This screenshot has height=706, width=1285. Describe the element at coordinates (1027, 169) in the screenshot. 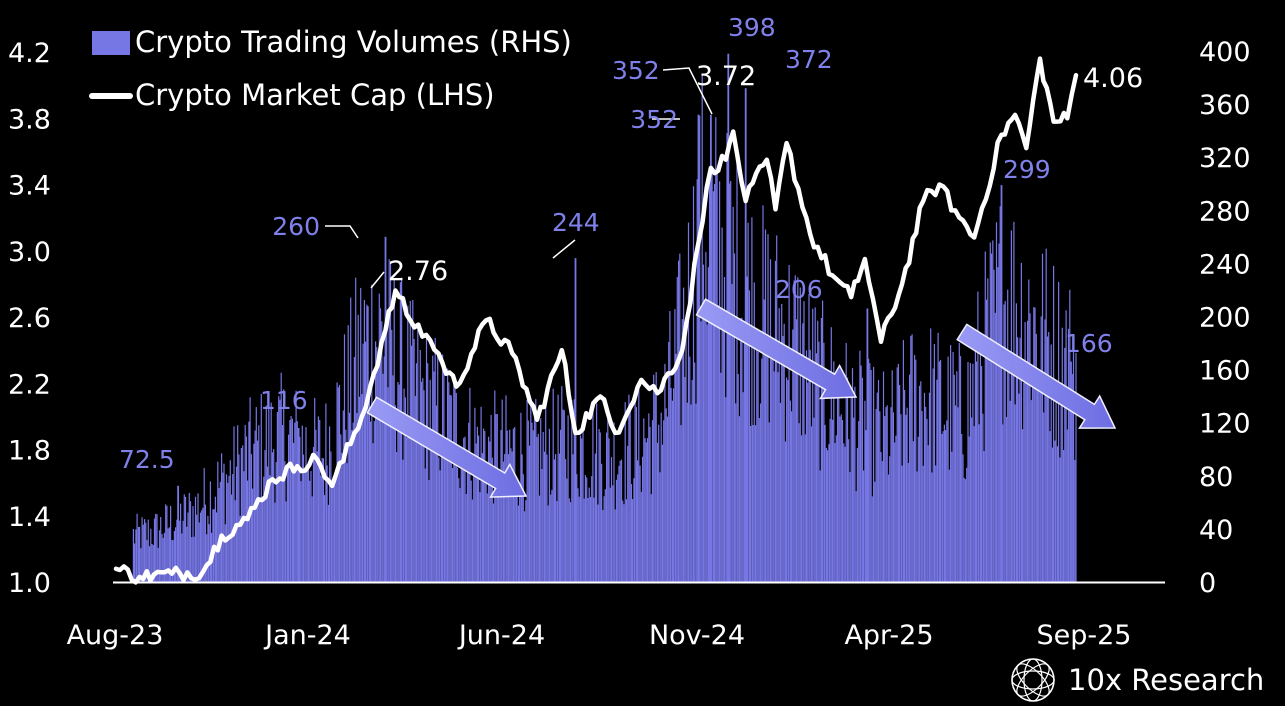

I see `volume-annotation: 299` at that location.